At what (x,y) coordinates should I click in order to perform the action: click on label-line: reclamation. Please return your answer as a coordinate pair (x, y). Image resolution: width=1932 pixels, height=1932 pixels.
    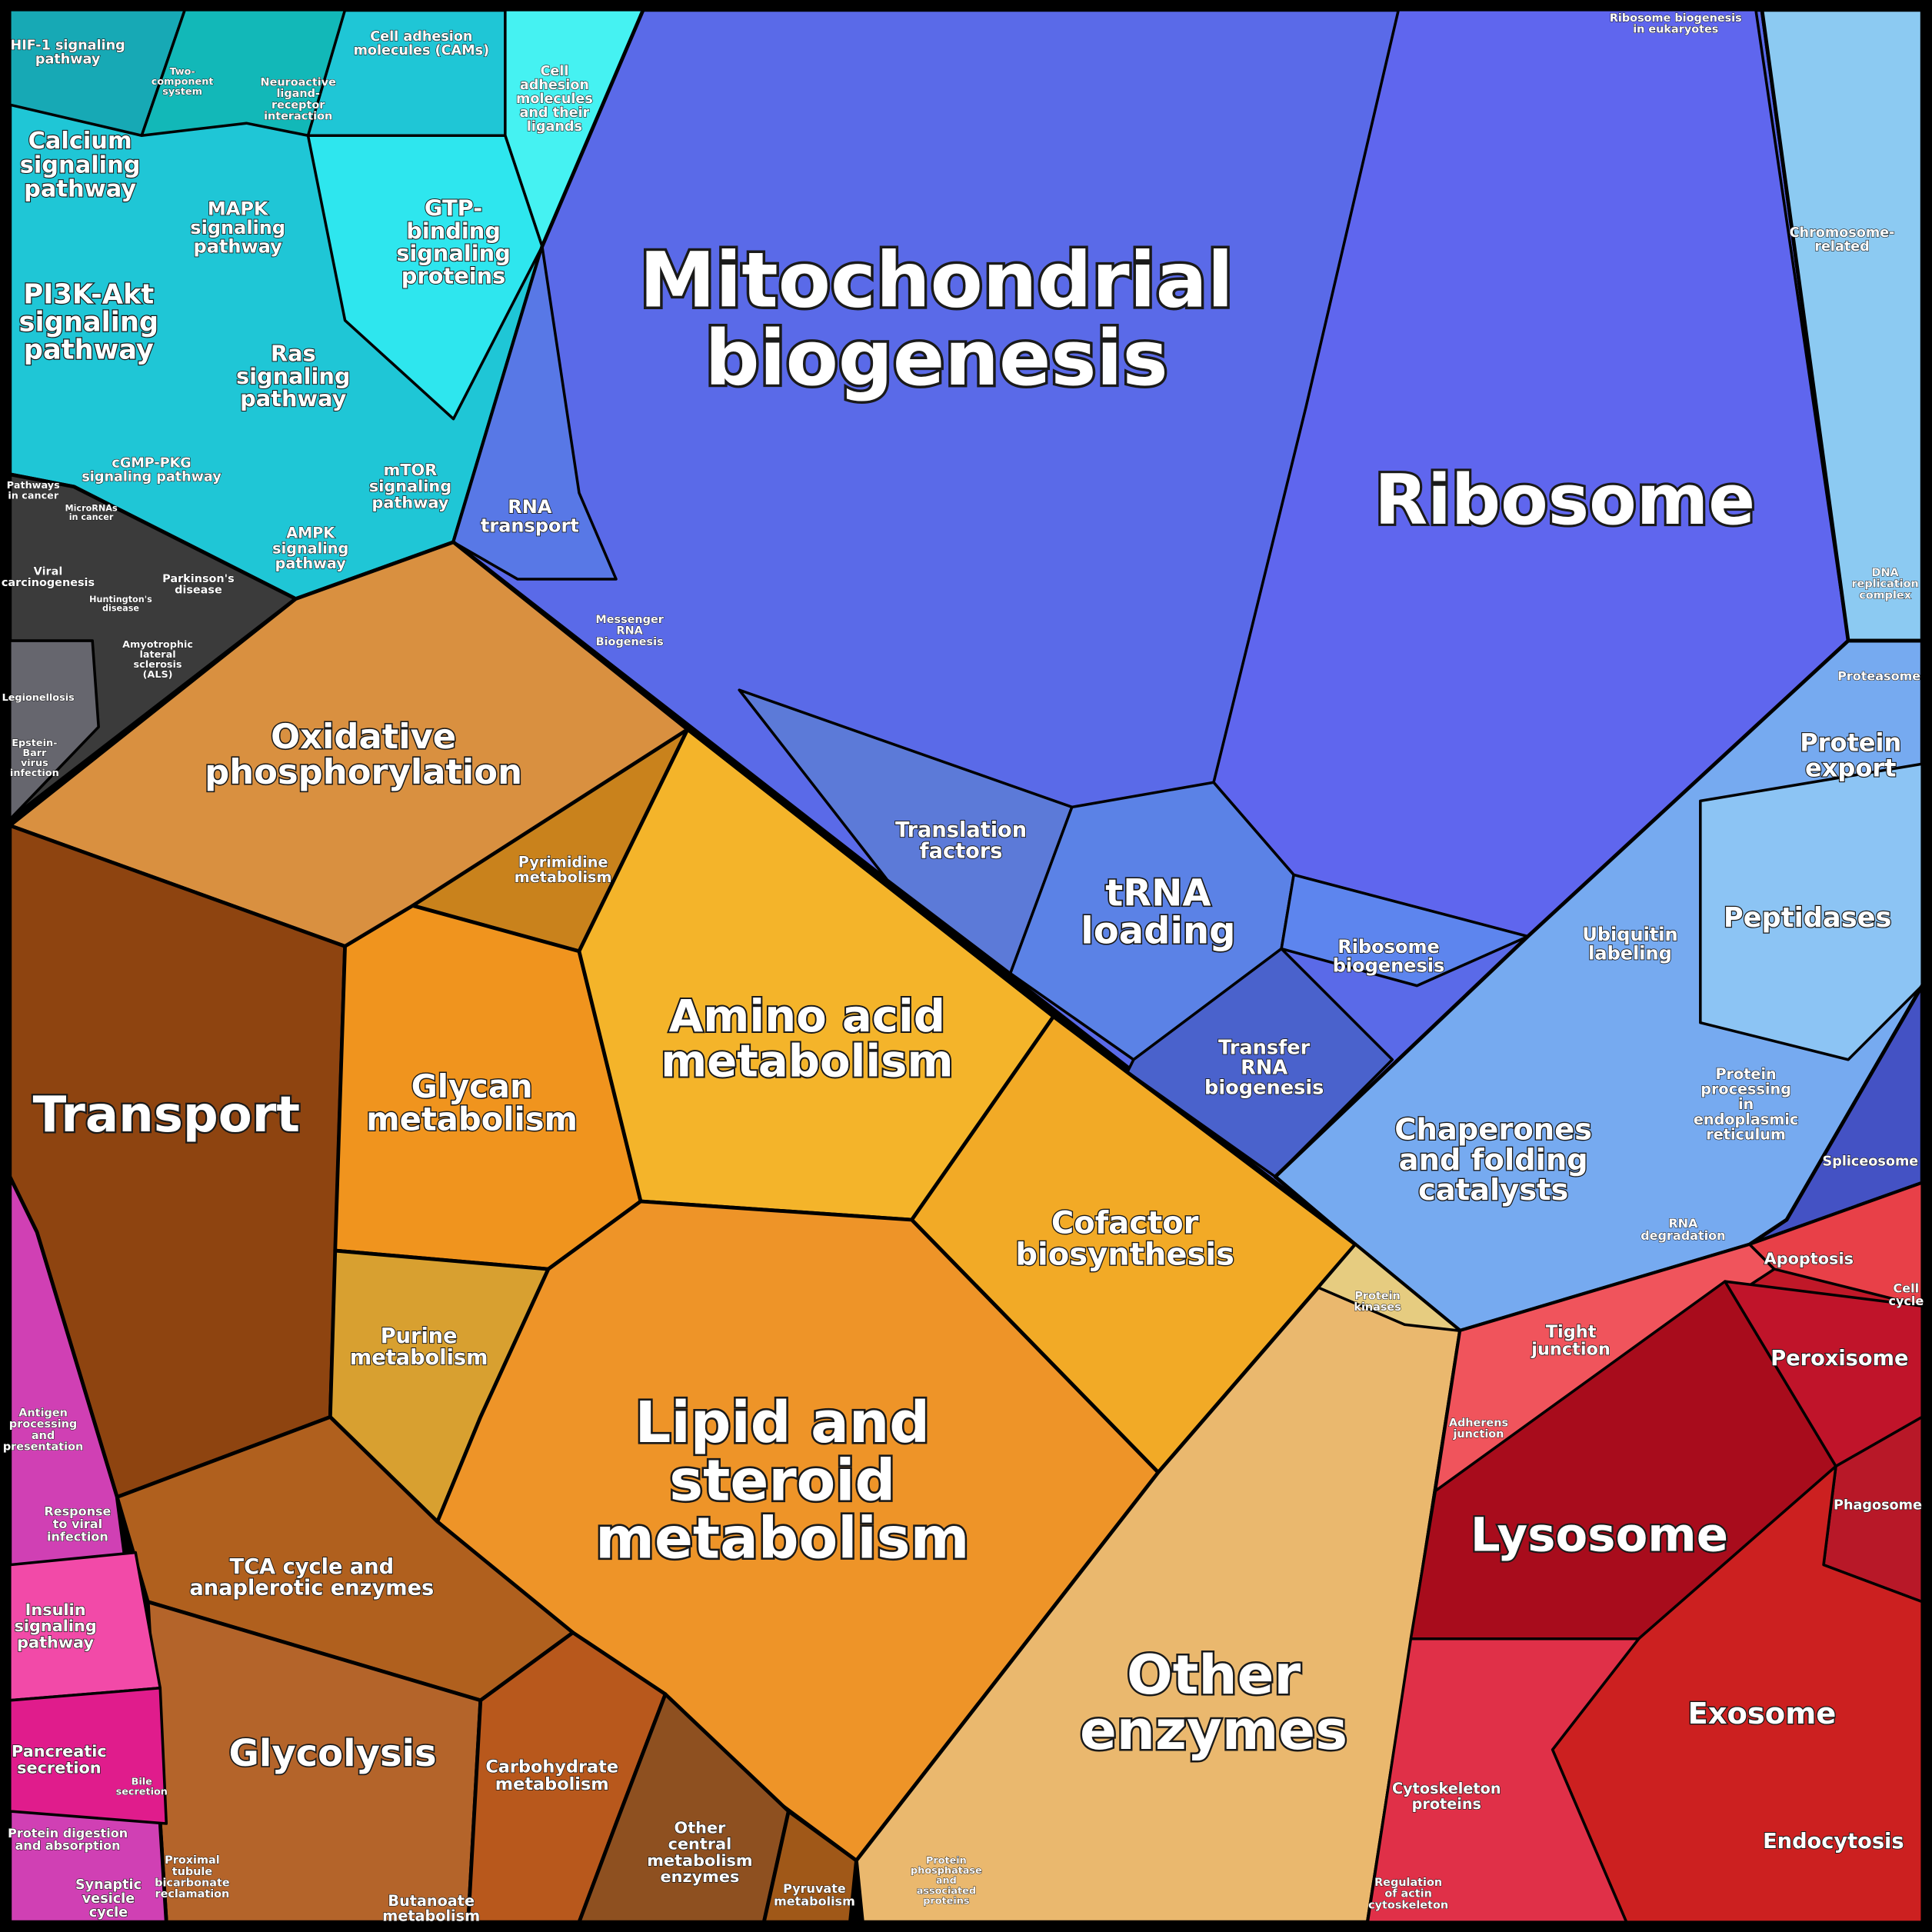
    Looking at the image, I should click on (192, 1894).